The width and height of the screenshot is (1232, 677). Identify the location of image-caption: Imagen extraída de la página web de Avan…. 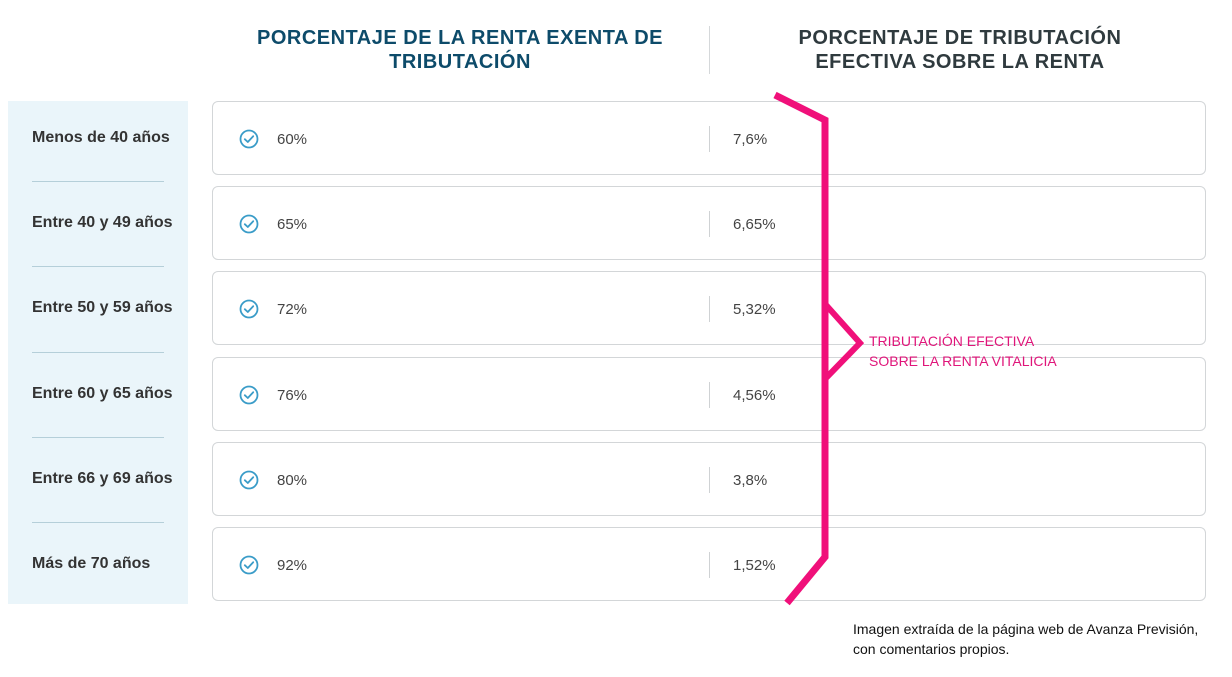
(1025, 639).